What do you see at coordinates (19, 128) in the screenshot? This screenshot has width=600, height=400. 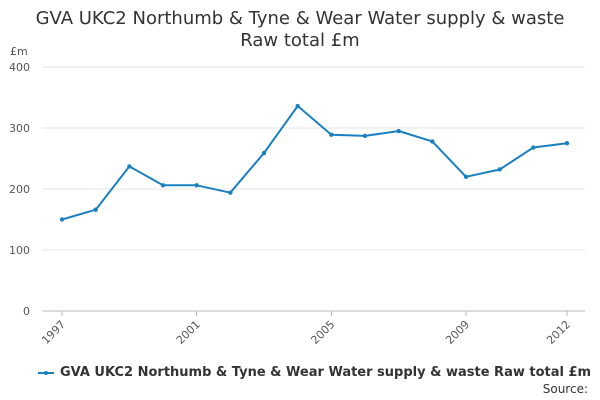 I see `y-tick-label: 300` at bounding box center [19, 128].